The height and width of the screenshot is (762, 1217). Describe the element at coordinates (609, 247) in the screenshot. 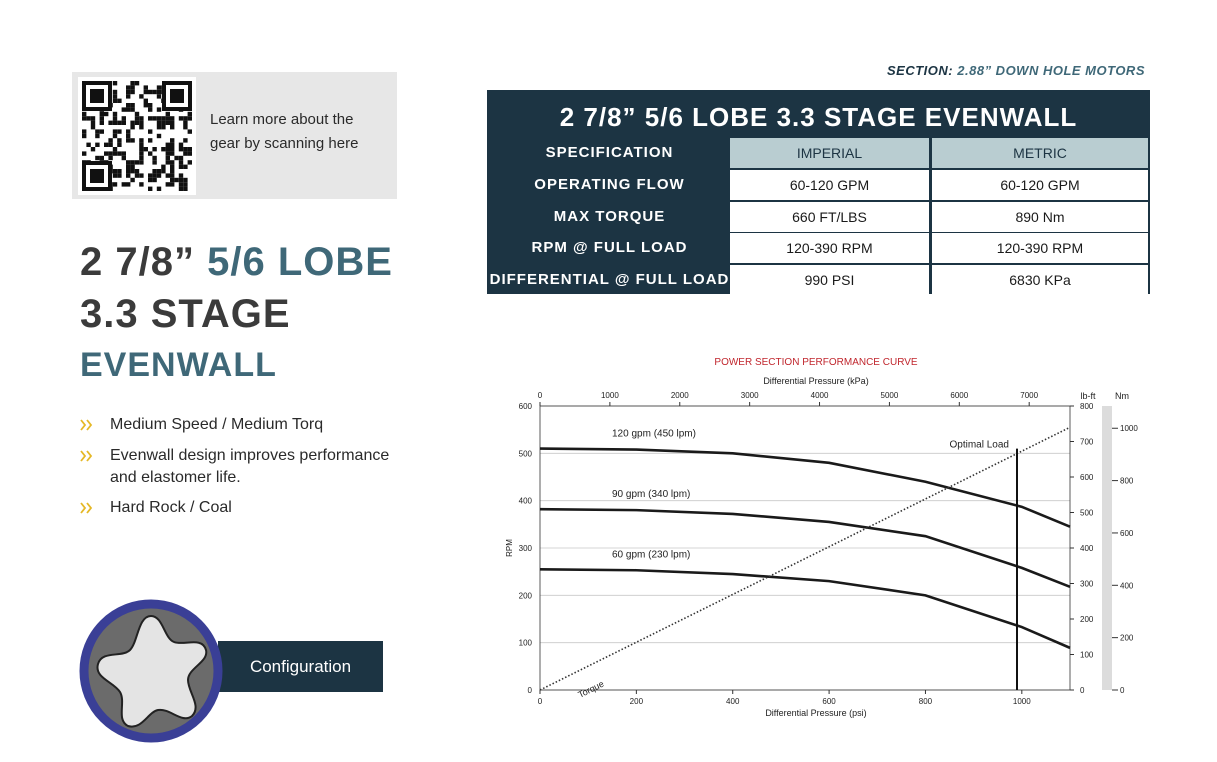

I see `table-cell: RPM @ FULL LOAD` at that location.